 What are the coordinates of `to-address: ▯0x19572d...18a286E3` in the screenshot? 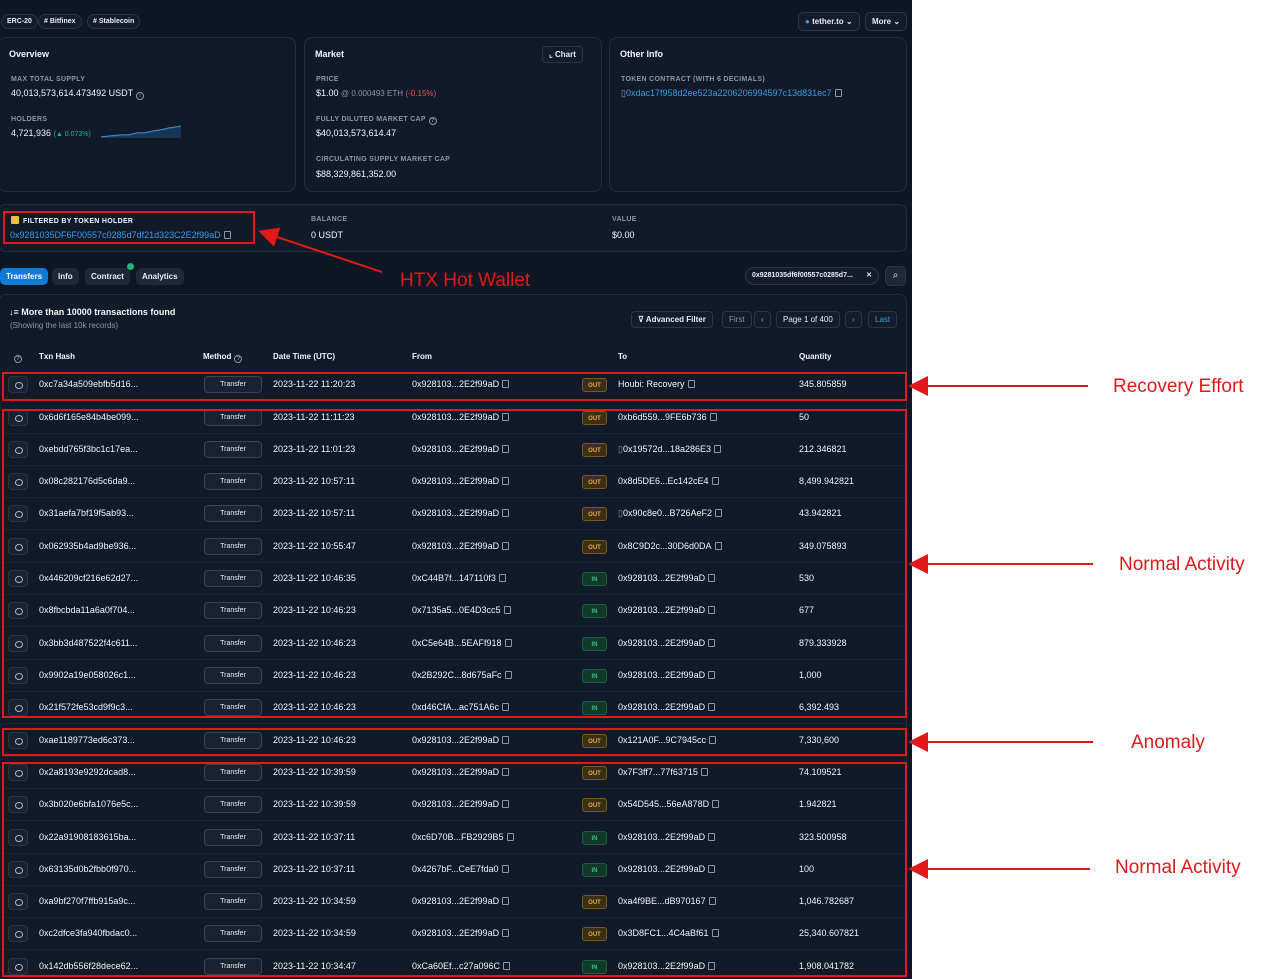 It's located at (670, 449).